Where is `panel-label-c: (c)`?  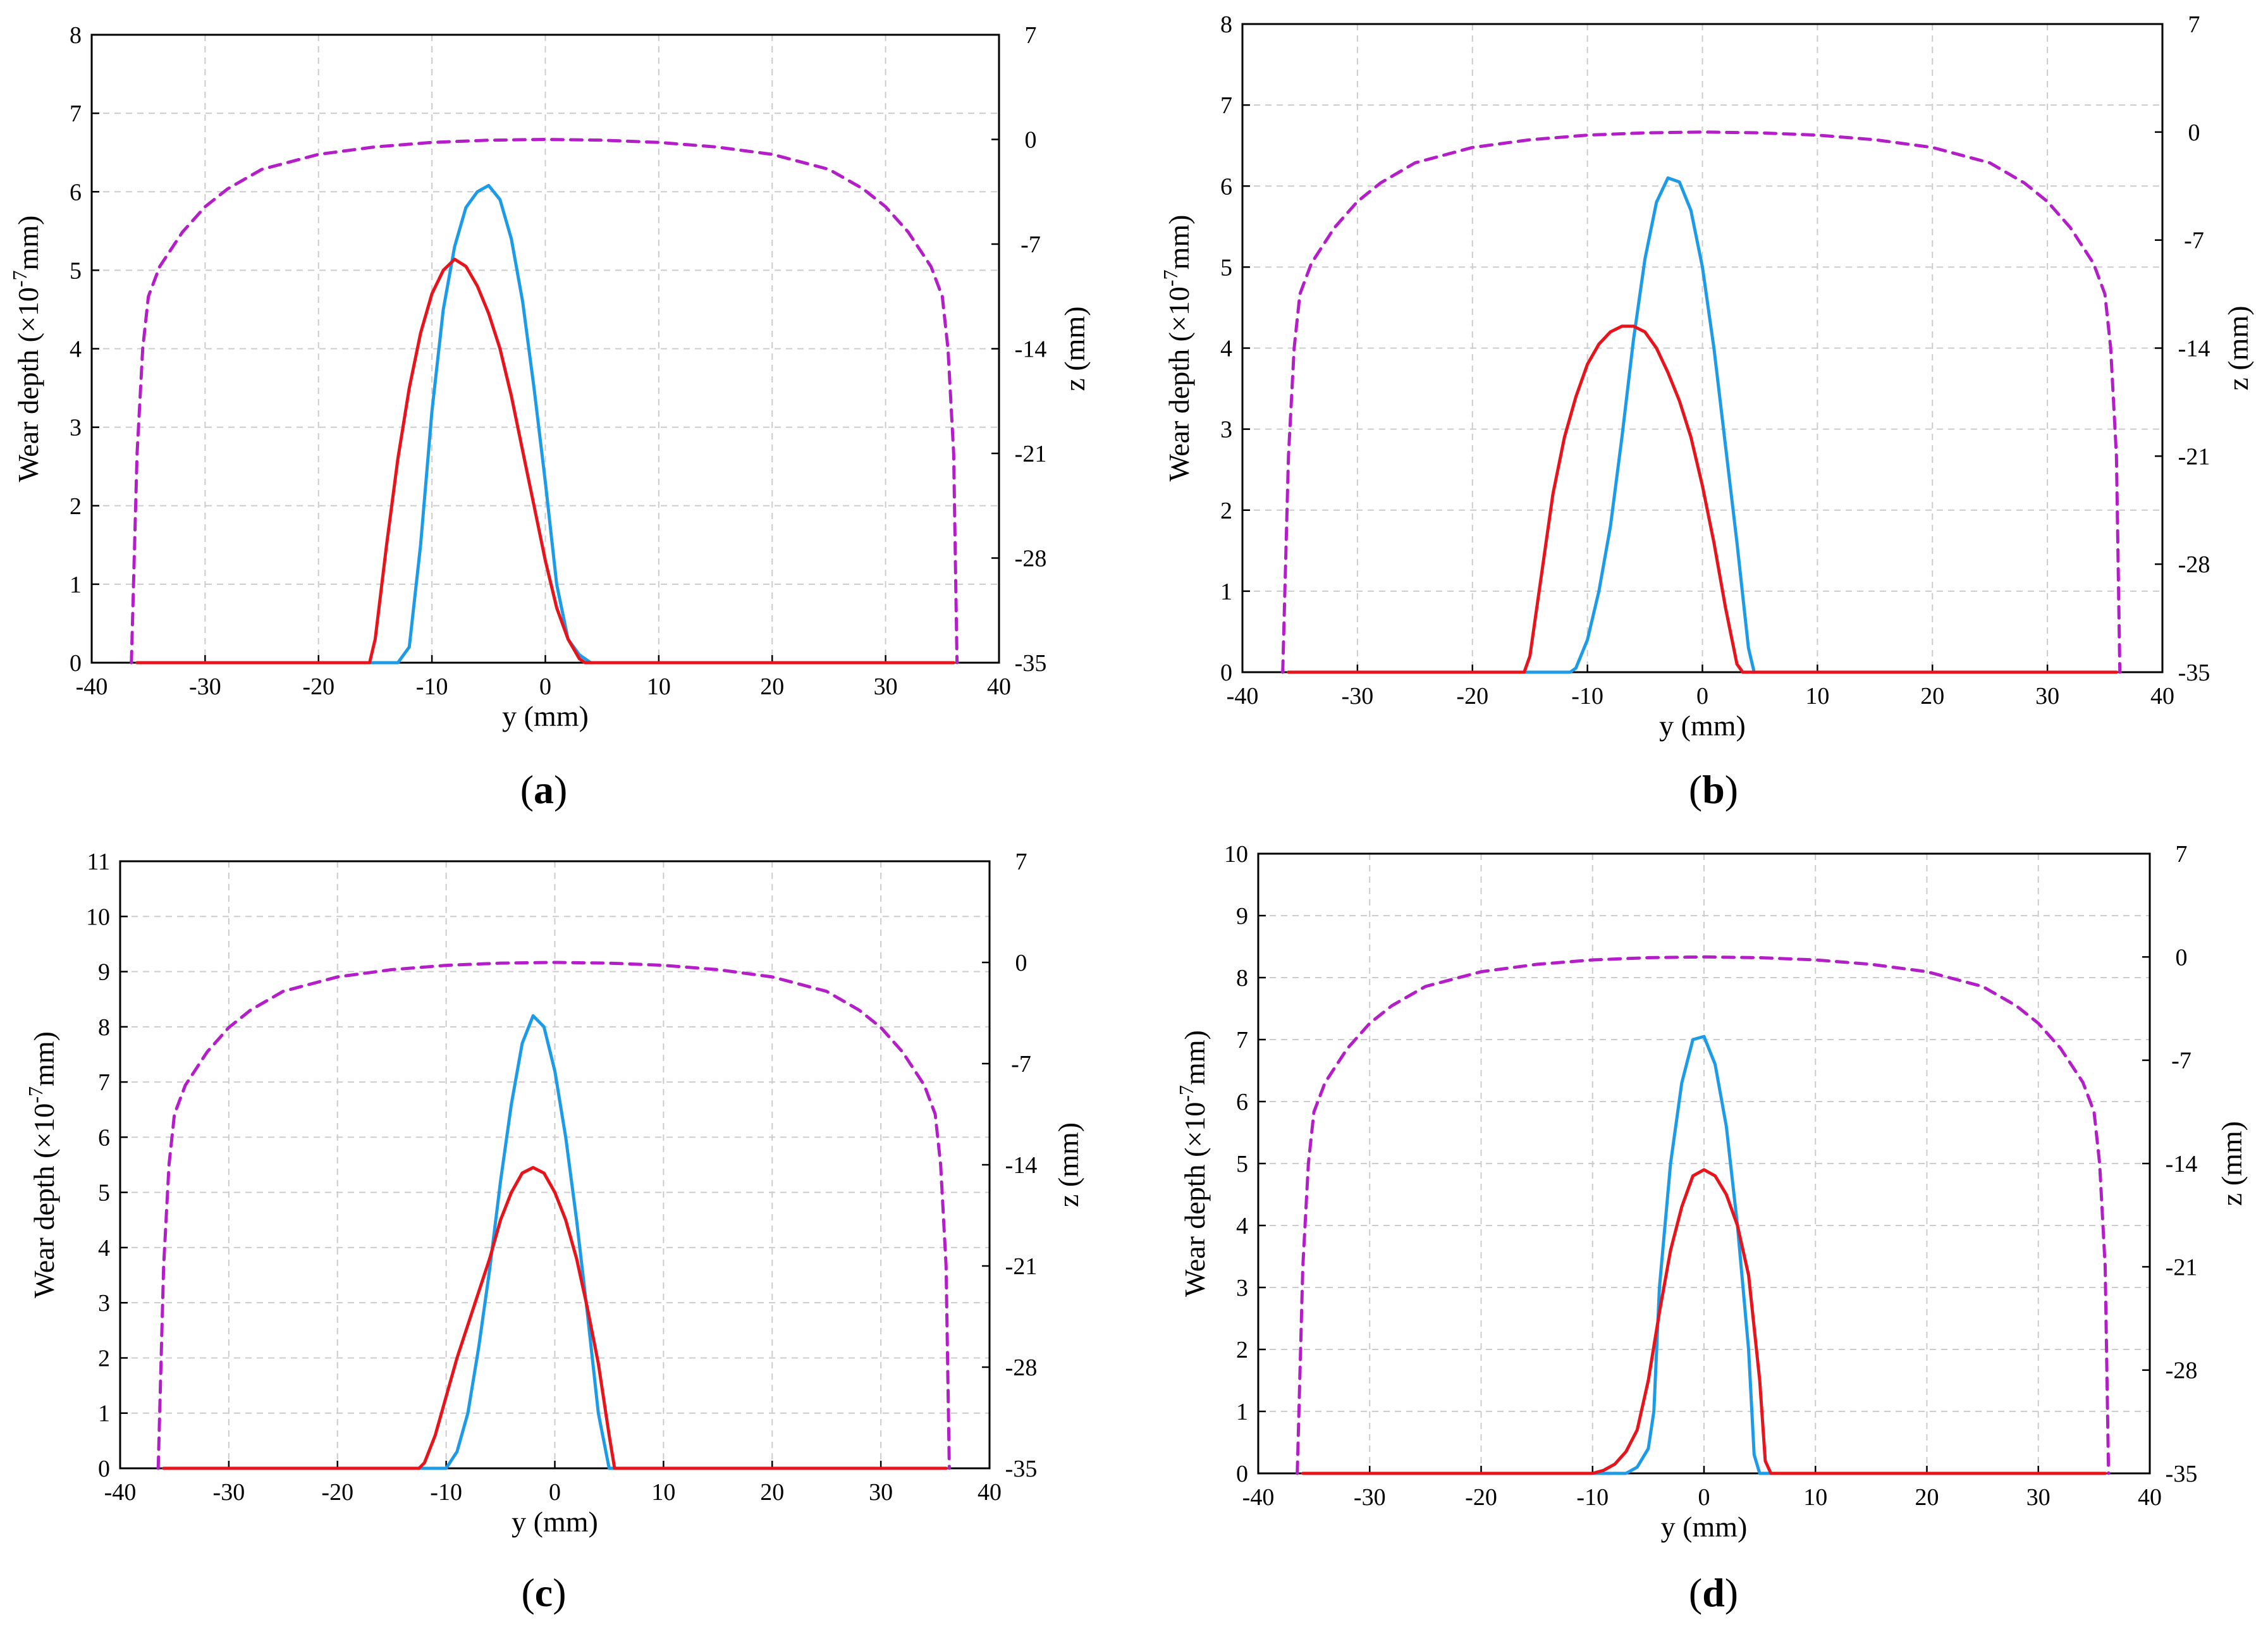 panel-label-c: (c) is located at coordinates (543, 1593).